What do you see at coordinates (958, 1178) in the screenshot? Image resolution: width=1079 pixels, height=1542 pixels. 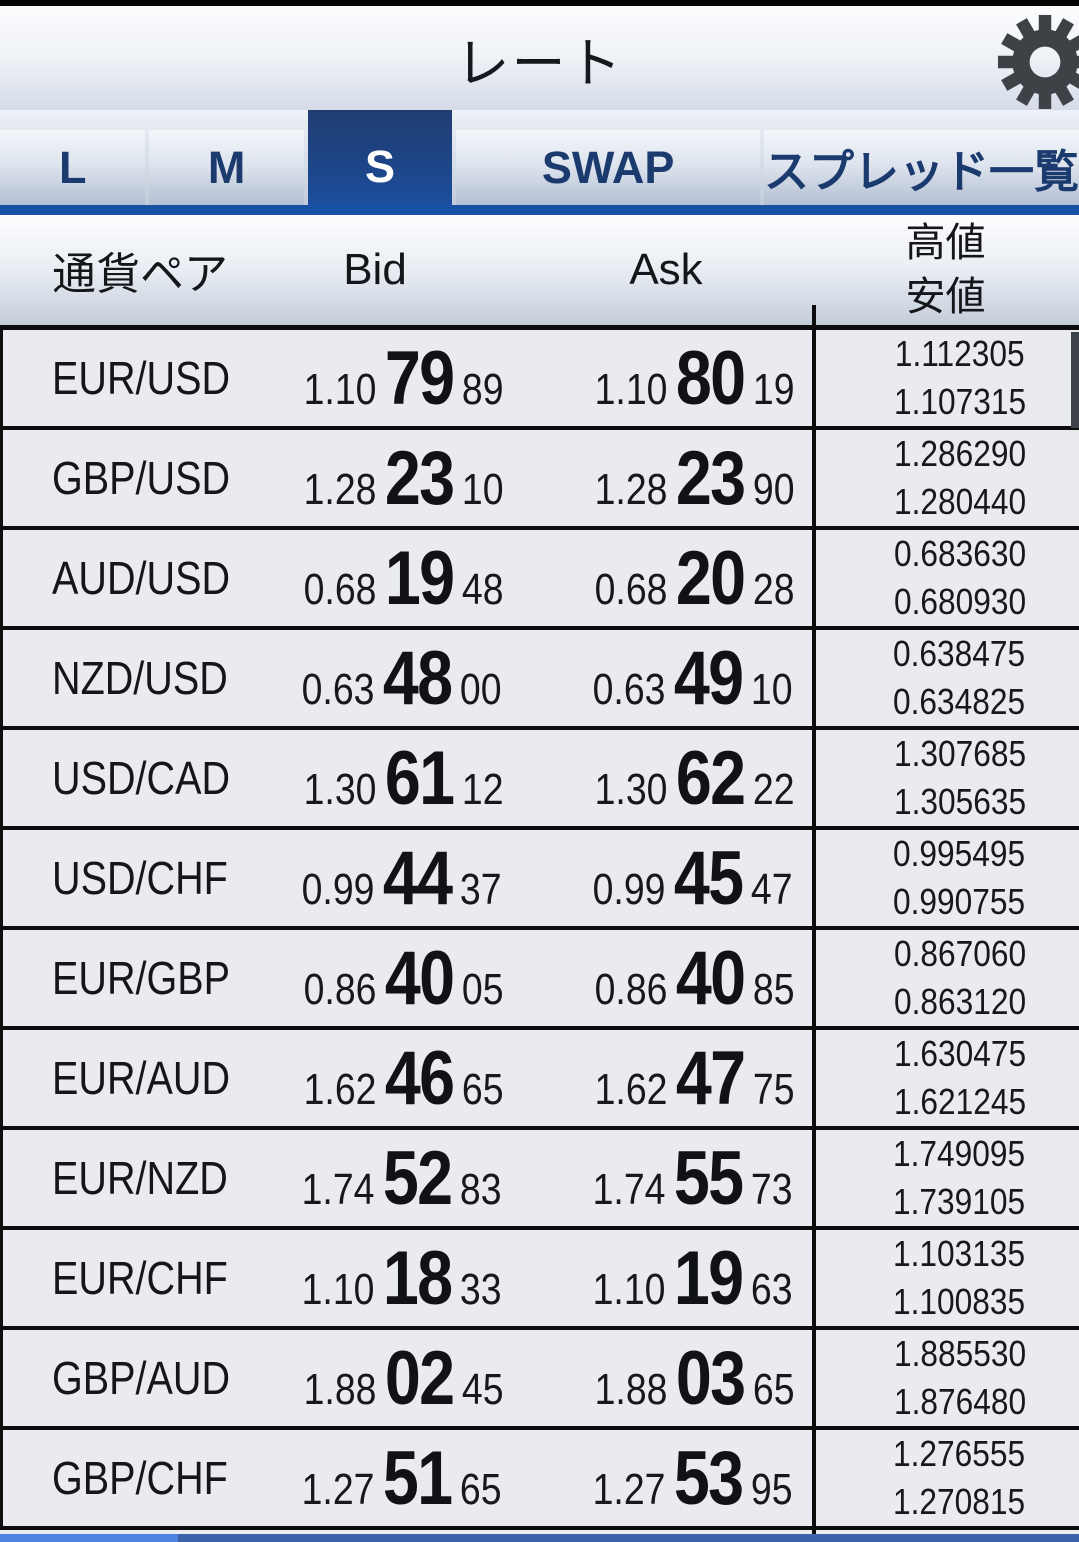 I see `high-low-cell: 1.749095 1.739105` at bounding box center [958, 1178].